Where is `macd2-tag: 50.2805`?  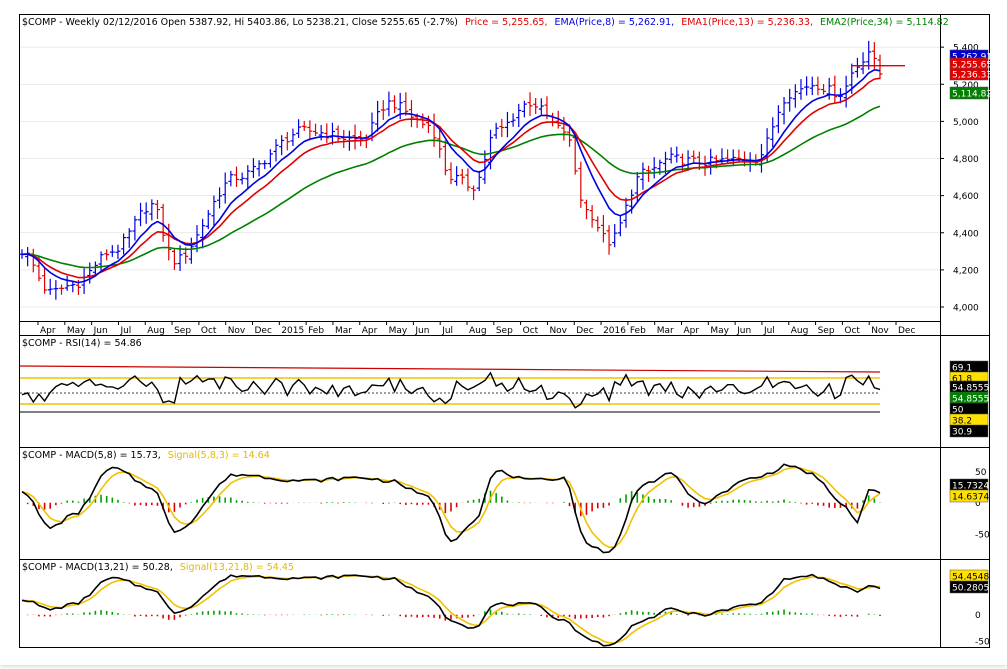 macd2-tag: 50.2805 is located at coordinates (969, 587).